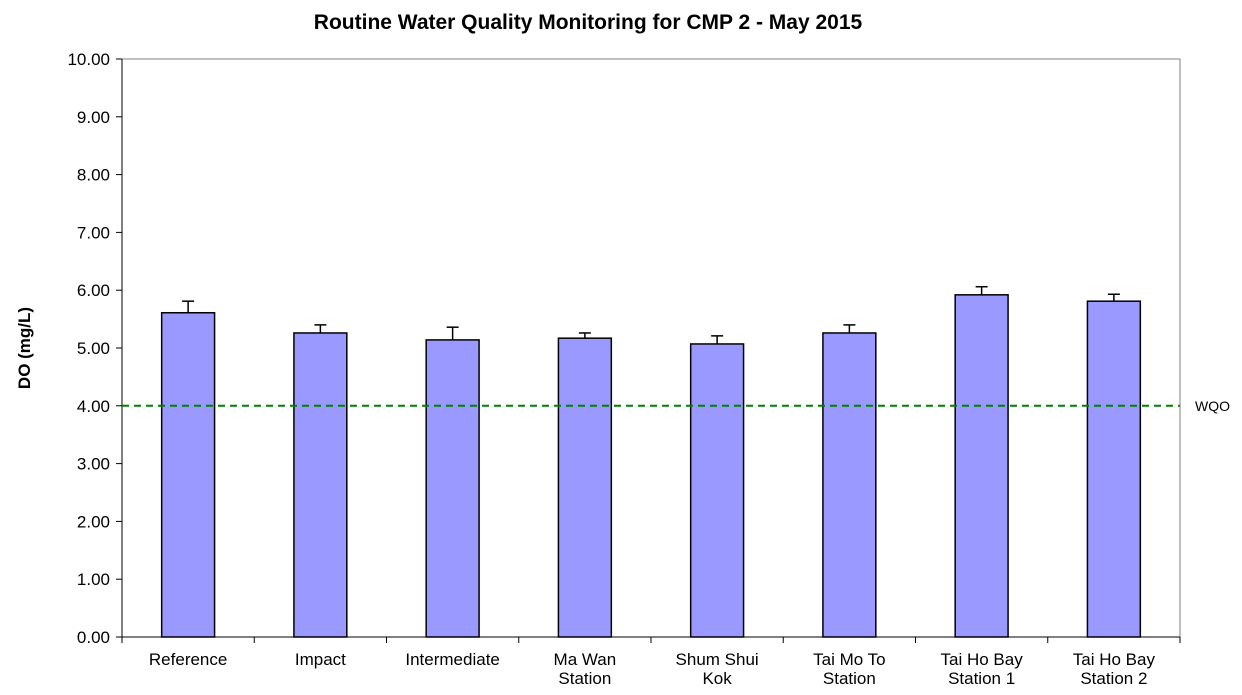 The height and width of the screenshot is (695, 1242). Describe the element at coordinates (93, 175) in the screenshot. I see `y-tick-label: 8.00` at that location.